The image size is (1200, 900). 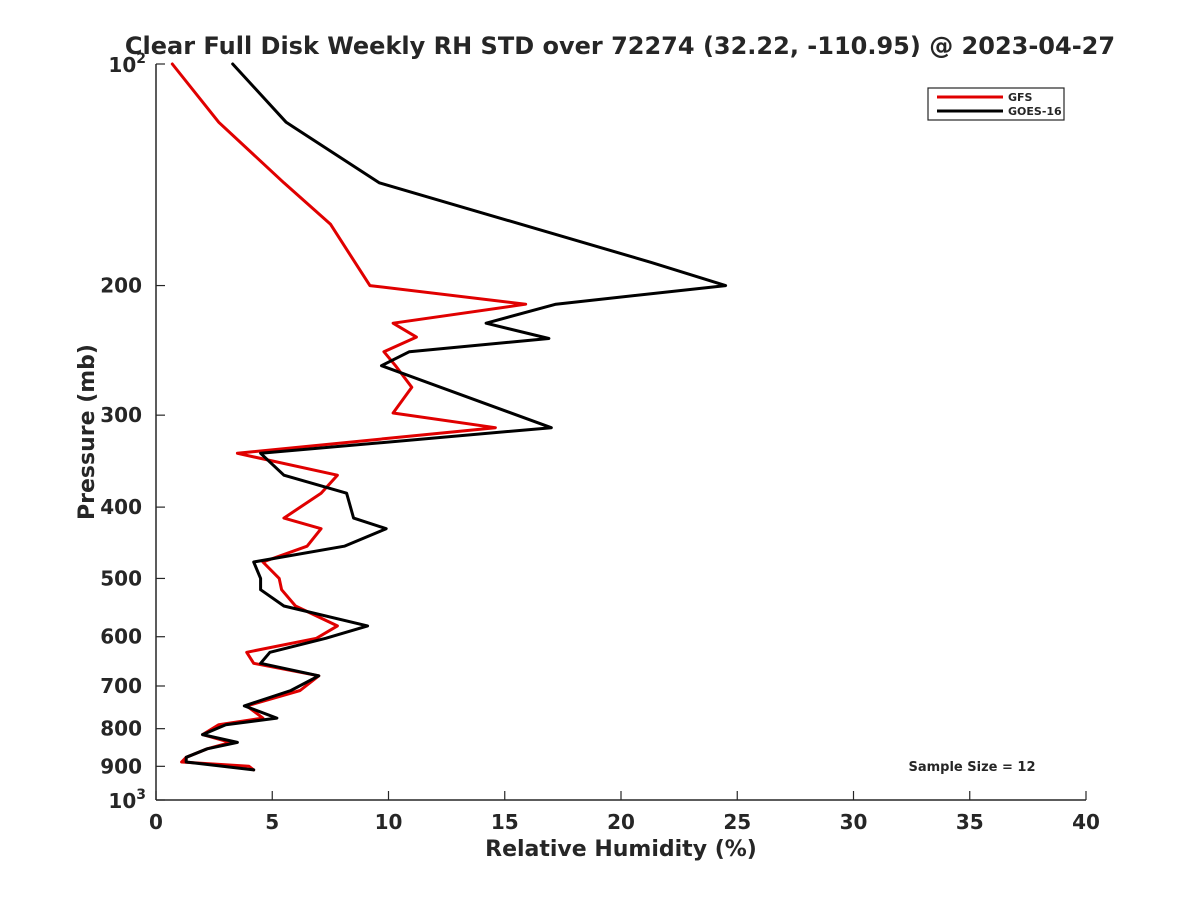 I want to click on y-tick-label: 500, so click(x=121, y=578).